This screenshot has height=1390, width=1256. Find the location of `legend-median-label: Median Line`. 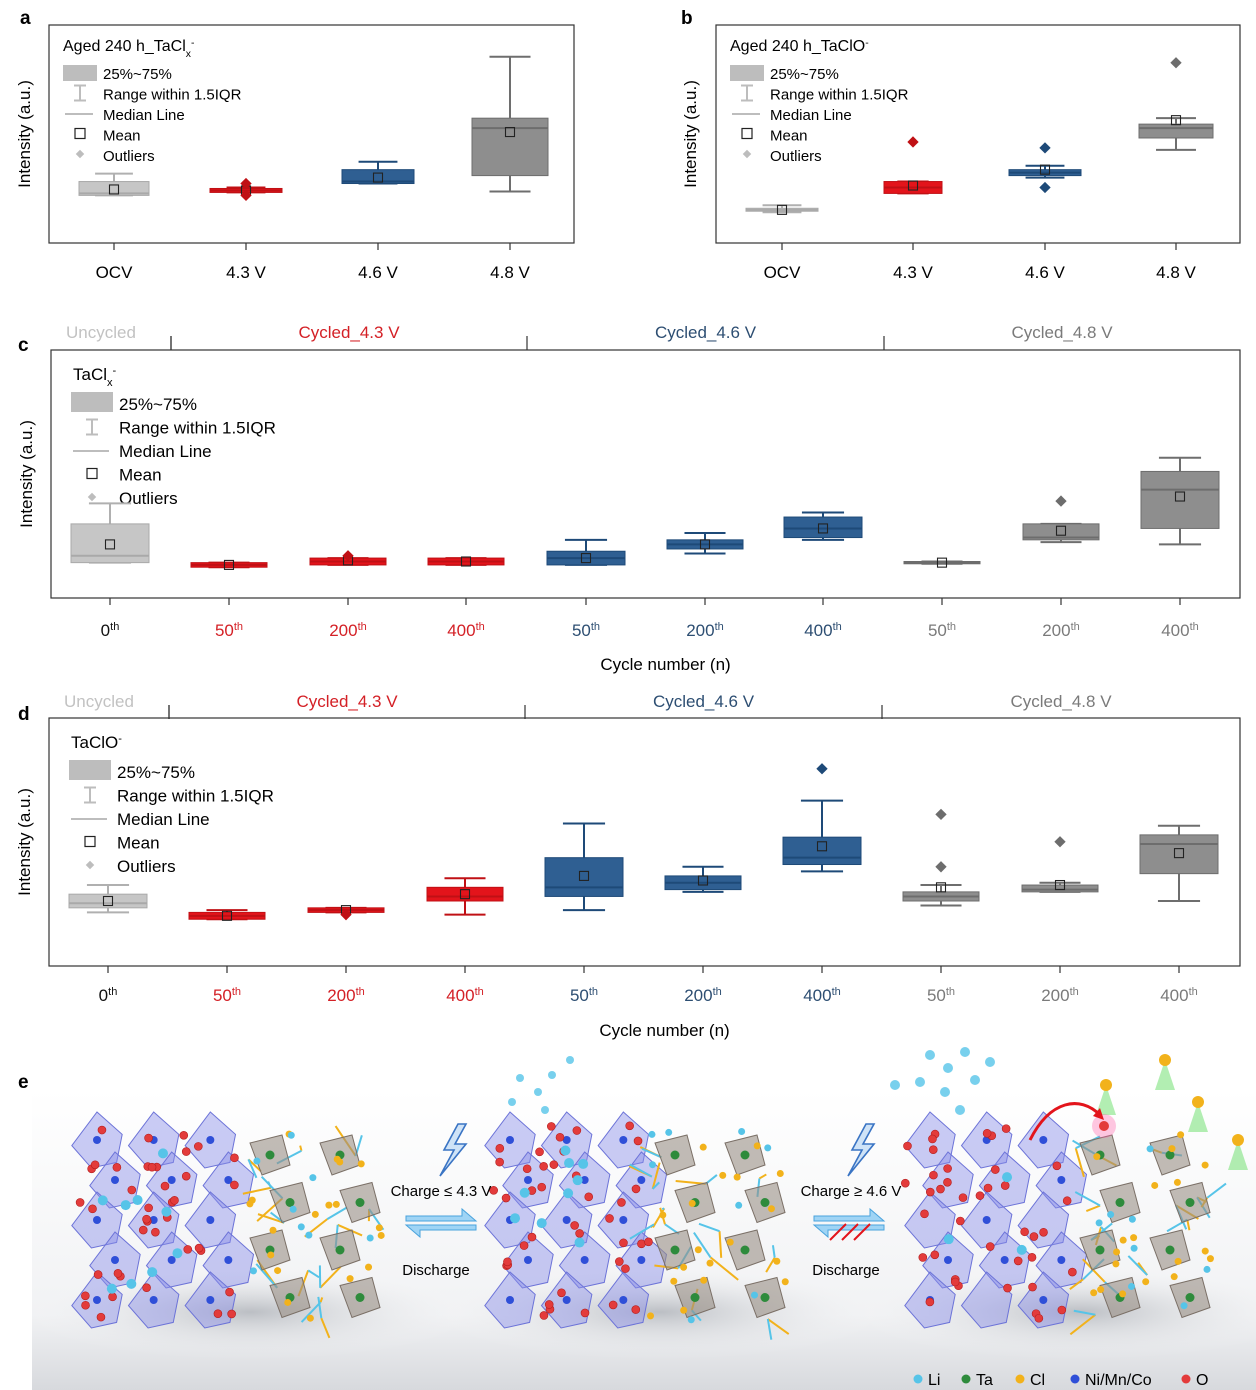

legend-median-label: Median Line is located at coordinates (165, 451).